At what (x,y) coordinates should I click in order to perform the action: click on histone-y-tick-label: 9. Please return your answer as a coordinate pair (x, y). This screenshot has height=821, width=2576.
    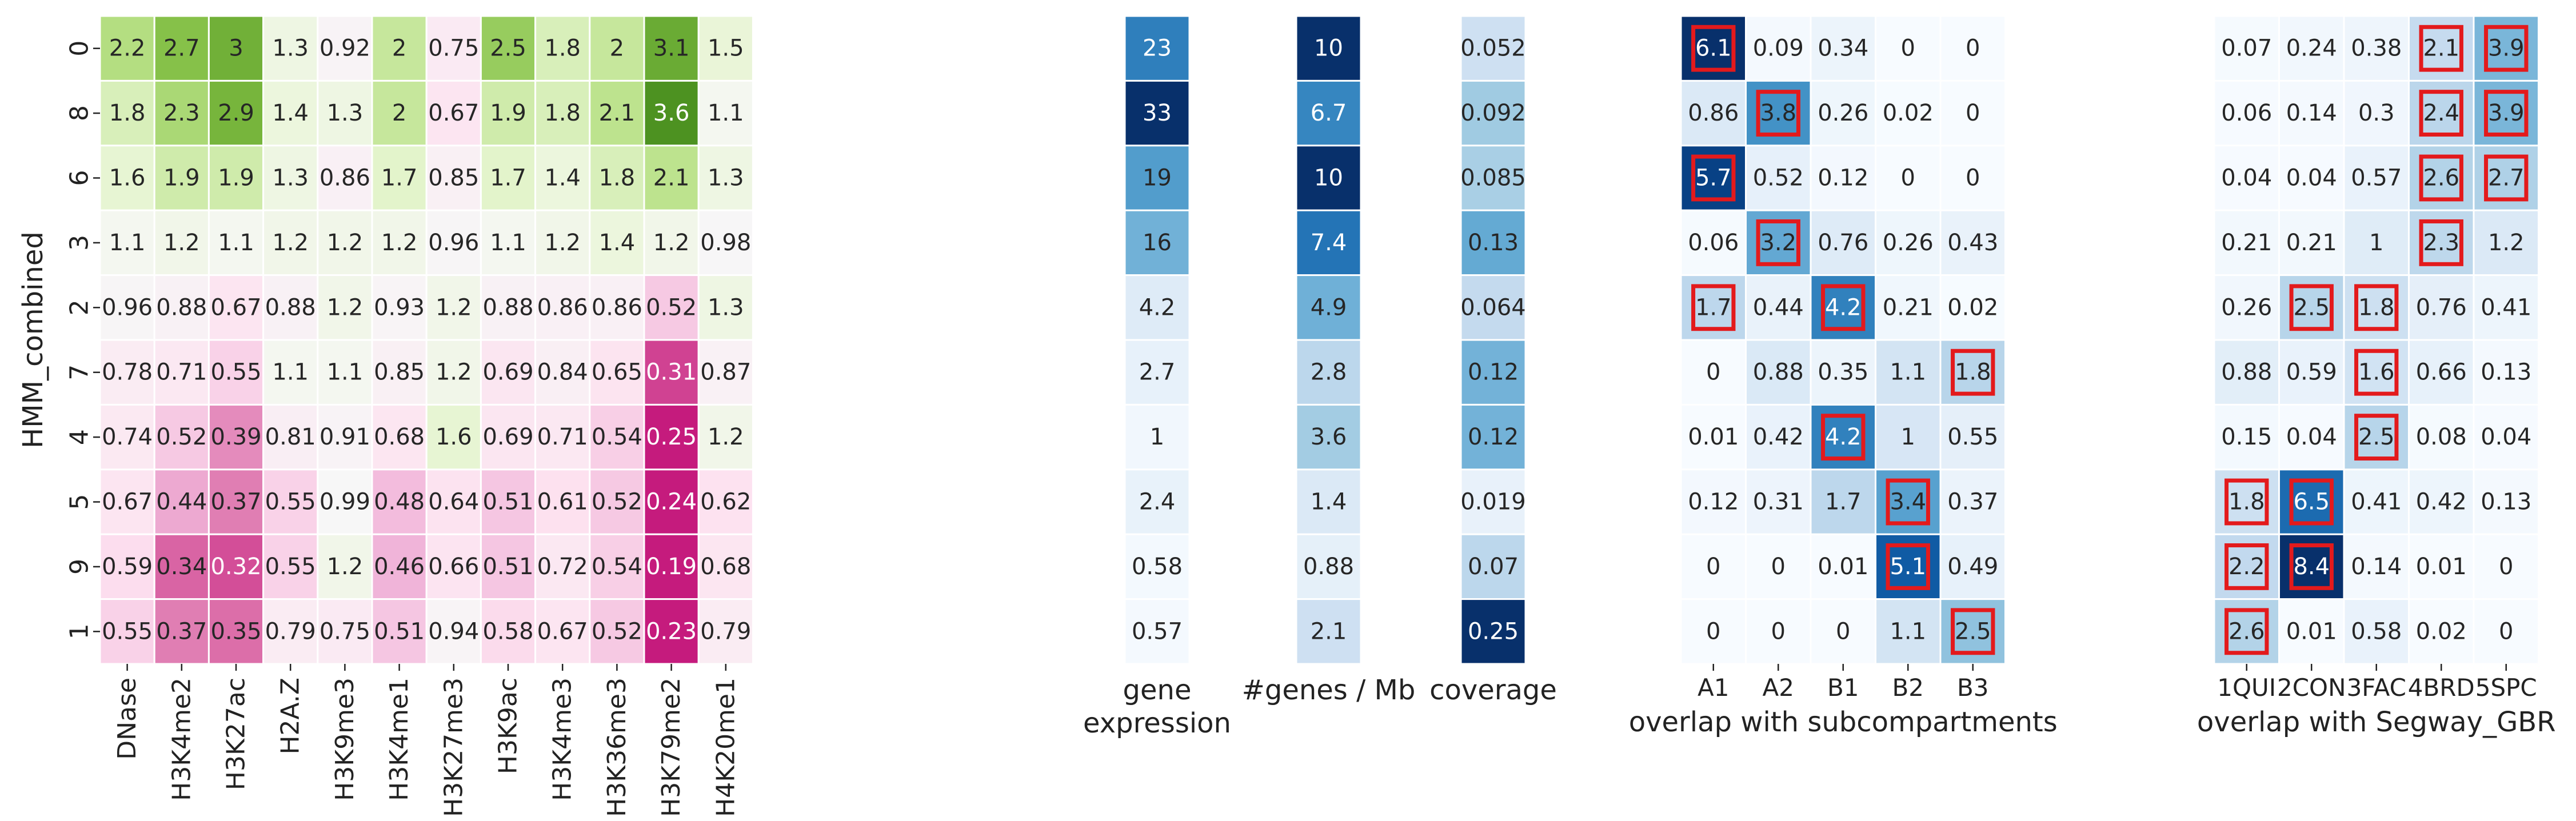
    Looking at the image, I should click on (79, 567).